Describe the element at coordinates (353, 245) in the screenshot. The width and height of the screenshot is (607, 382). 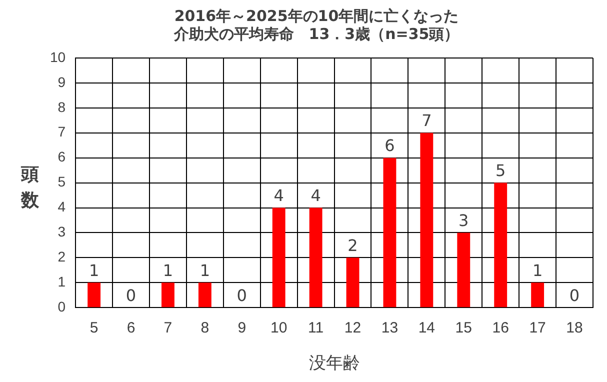
I see `data-label: 2` at that location.